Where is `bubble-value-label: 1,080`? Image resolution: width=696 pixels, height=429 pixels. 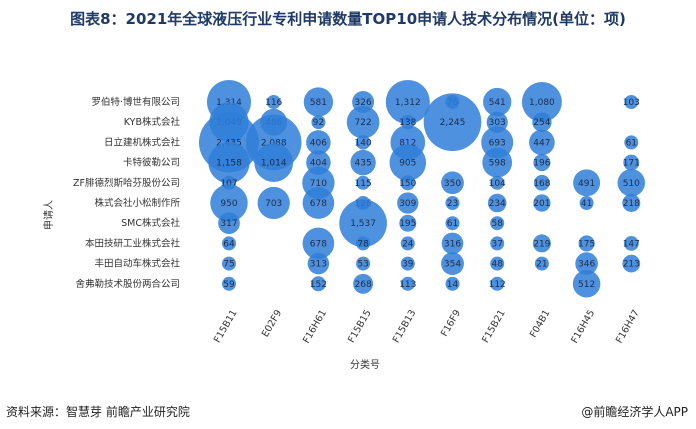
bubble-value-label: 1,080 is located at coordinates (542, 103).